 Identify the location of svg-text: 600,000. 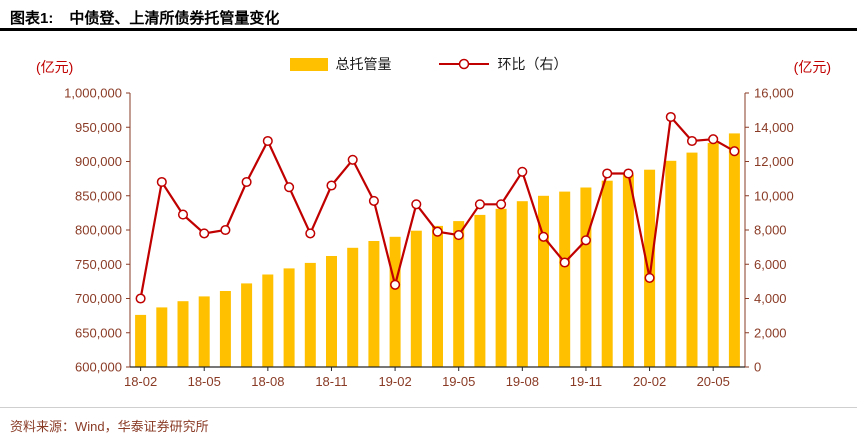
(98, 367).